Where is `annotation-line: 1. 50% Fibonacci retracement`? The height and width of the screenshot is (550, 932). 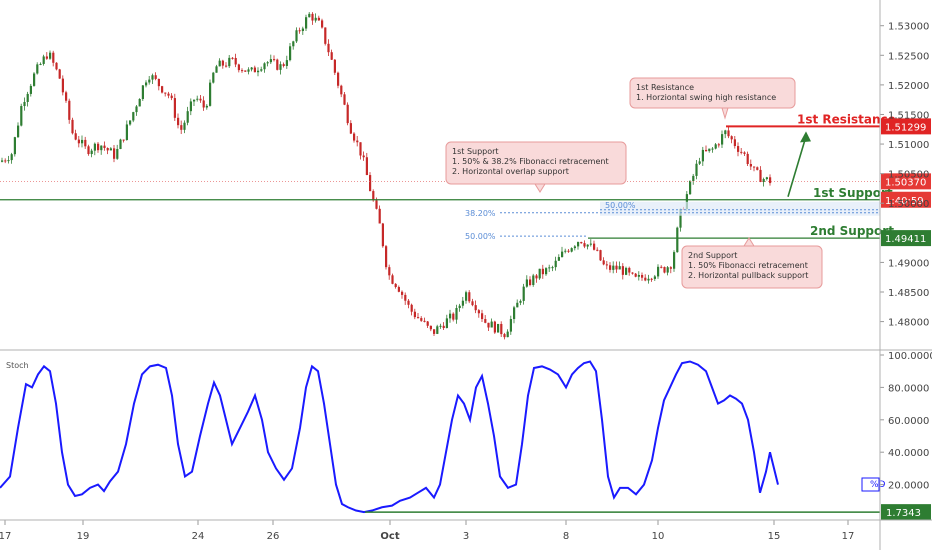
annotation-line: 1. 50% Fibonacci retracement is located at coordinates (748, 265).